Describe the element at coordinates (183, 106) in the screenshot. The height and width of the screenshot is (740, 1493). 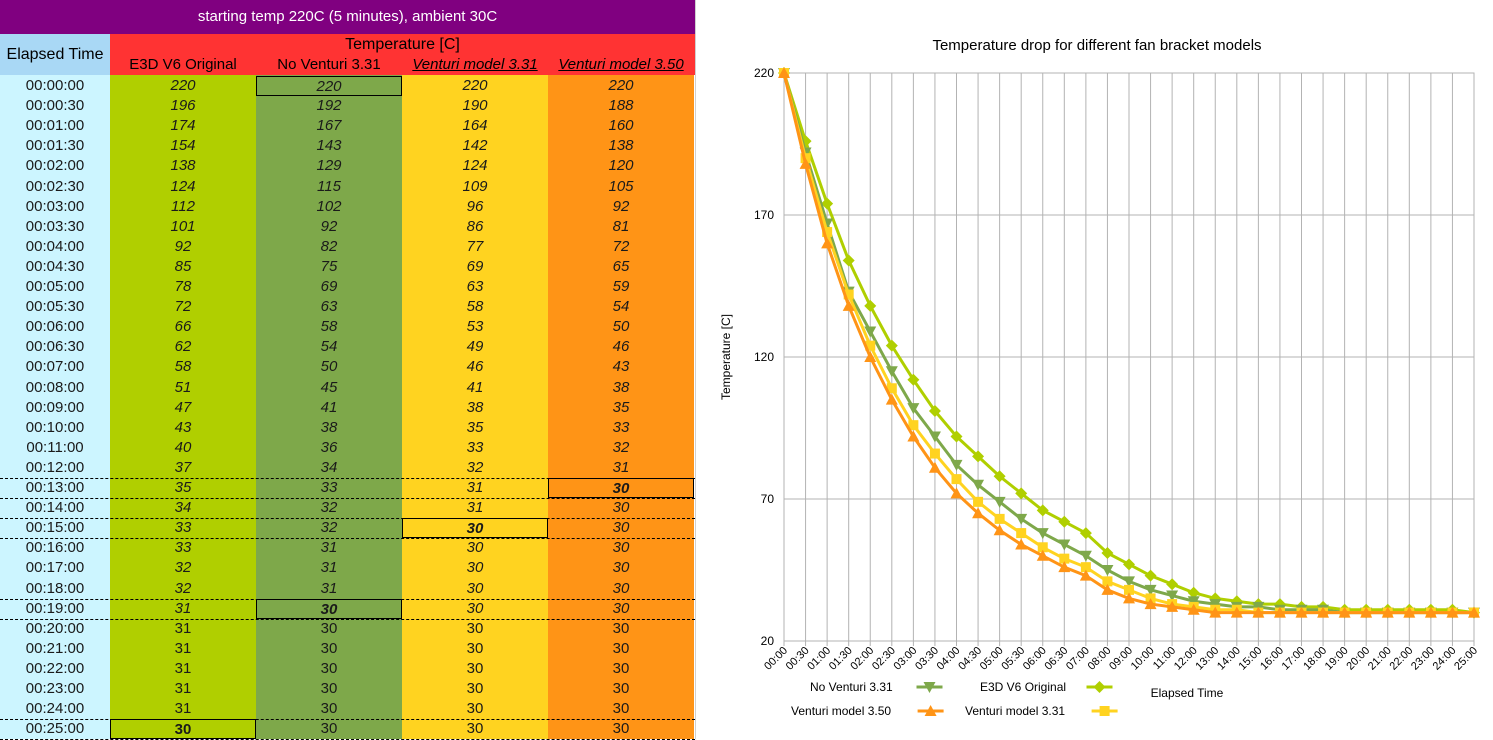
I see `temperature-cell-e3d: 196` at that location.